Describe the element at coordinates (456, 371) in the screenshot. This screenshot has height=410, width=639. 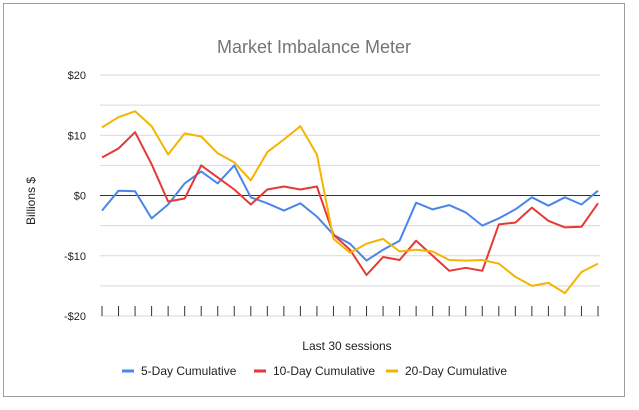
I see `legend-label: 20-Day Cumulative` at that location.